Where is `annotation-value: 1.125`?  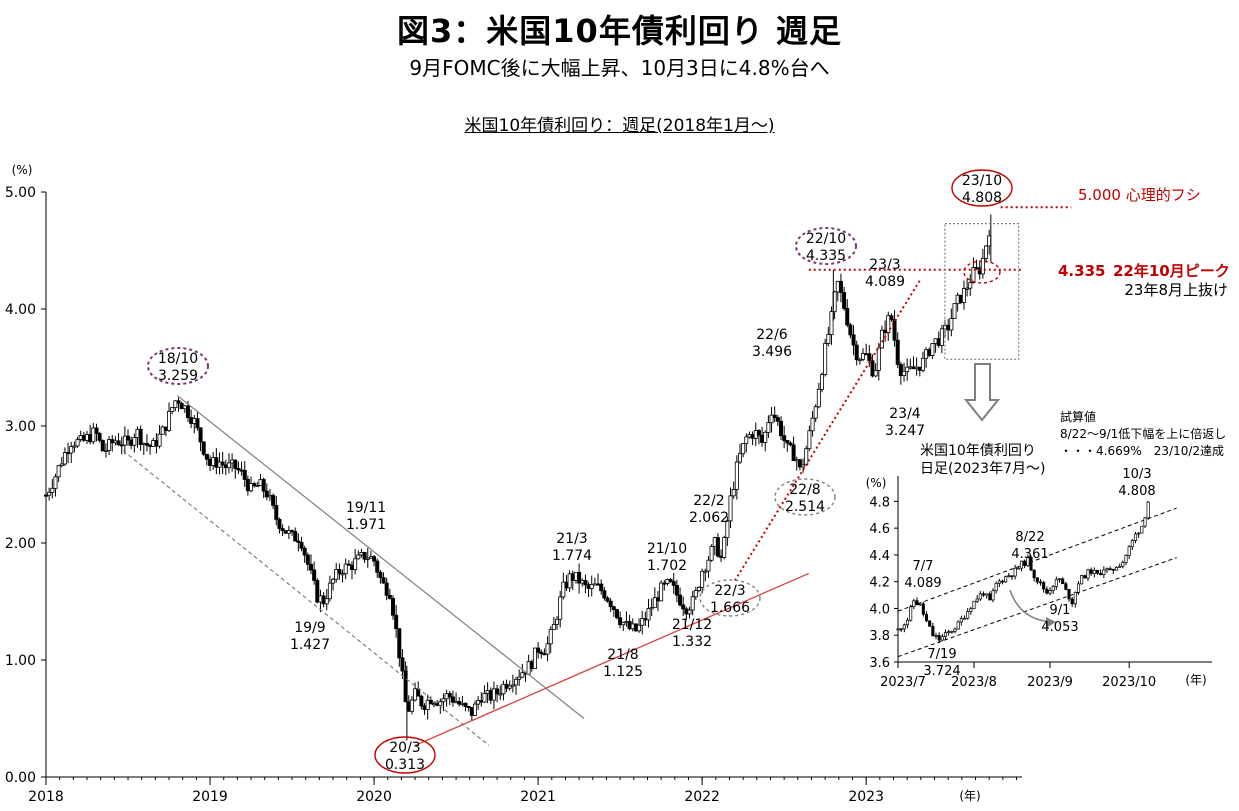
annotation-value: 1.125 is located at coordinates (623, 672).